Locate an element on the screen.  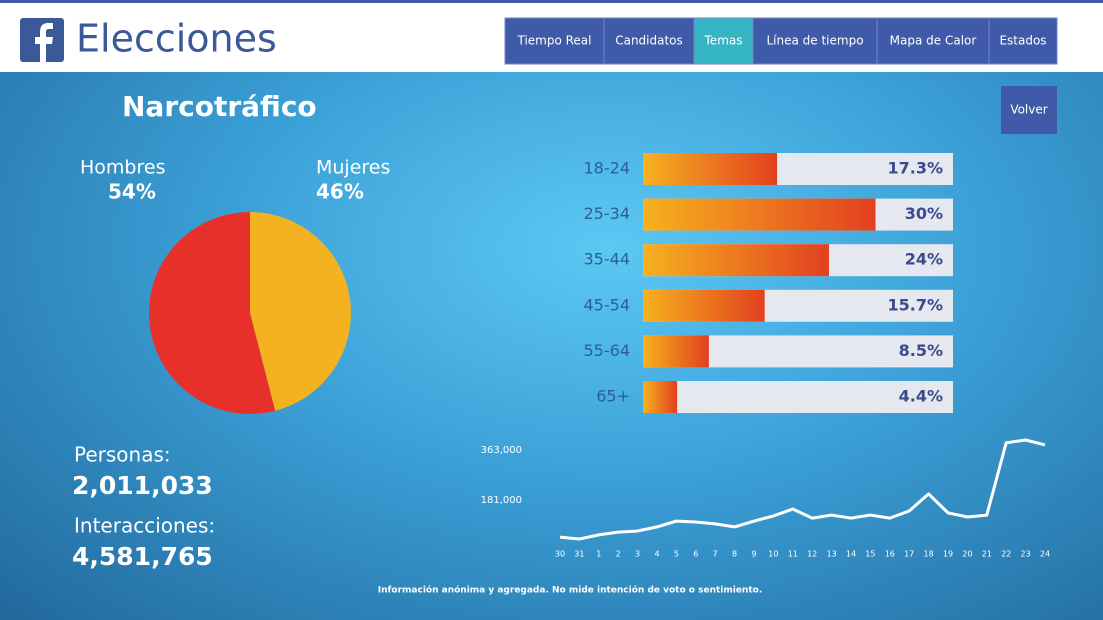
nav-label: Tiempo Real is located at coordinates (553, 41).